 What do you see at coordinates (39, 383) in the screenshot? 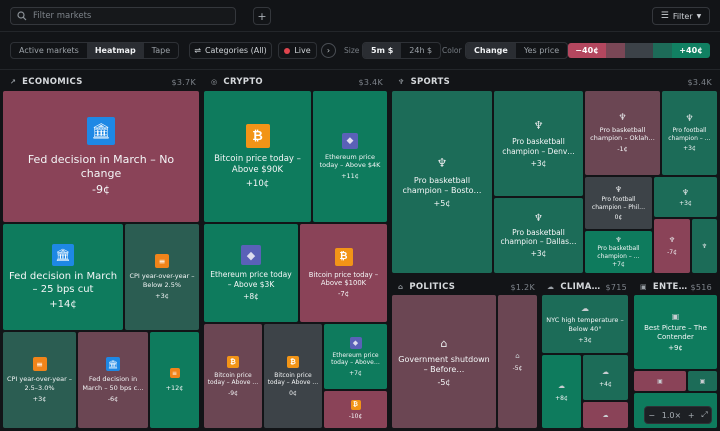
I see `market-name: CPI year-over-year – 2.5–3.0%` at bounding box center [39, 383].